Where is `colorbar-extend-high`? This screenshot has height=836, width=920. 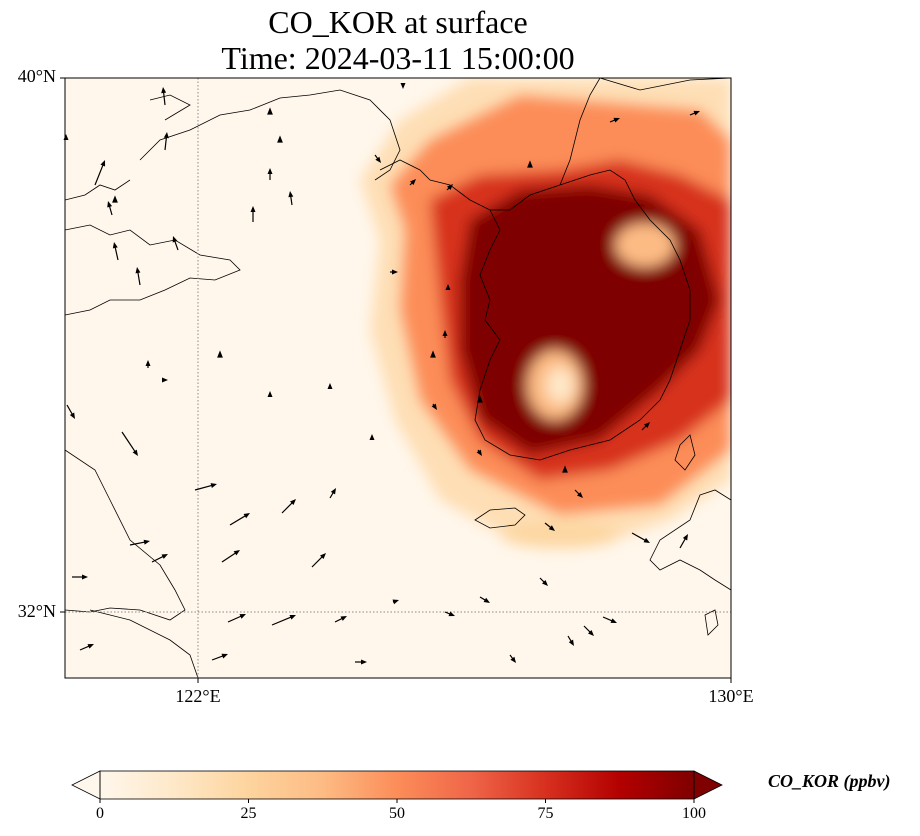 colorbar-extend-high is located at coordinates (708, 785).